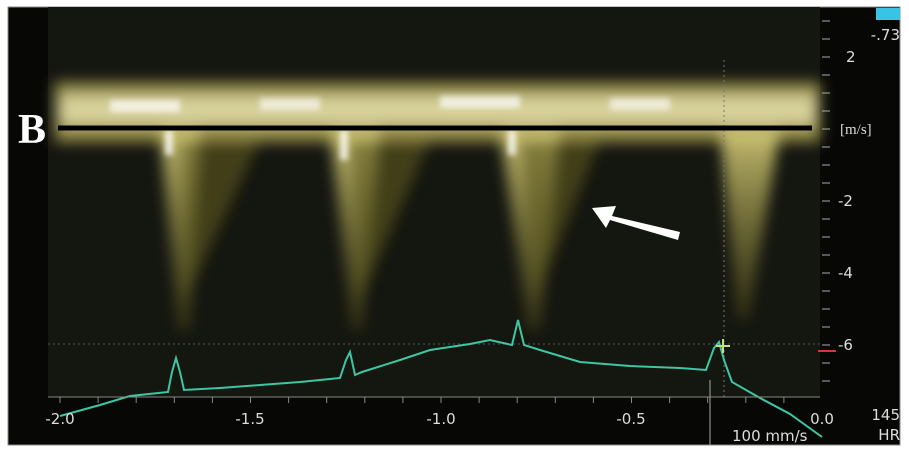  Describe the element at coordinates (630, 419) in the screenshot. I see `time-tick: -0.5` at that location.